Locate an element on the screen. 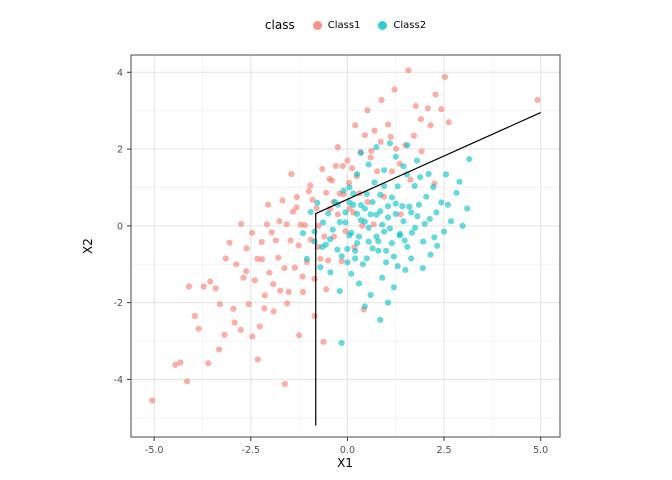 The height and width of the screenshot is (480, 672). legend-entry-class1: Class1 is located at coordinates (336, 25).